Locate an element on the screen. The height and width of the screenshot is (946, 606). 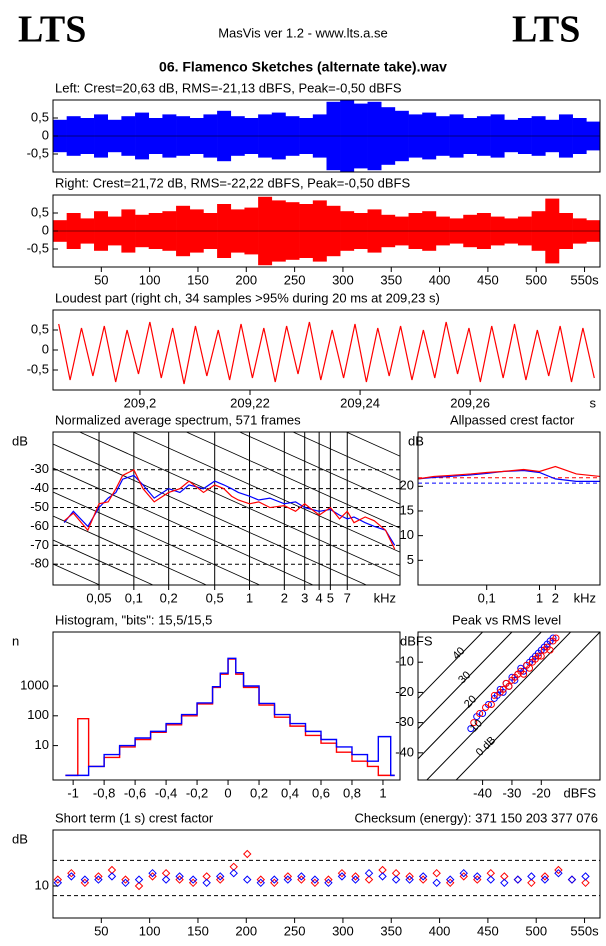
x-tick-label: -20 is located at coordinates (541, 792).